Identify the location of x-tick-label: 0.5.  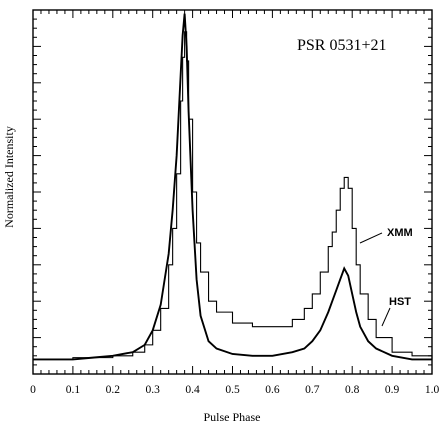
(232, 390).